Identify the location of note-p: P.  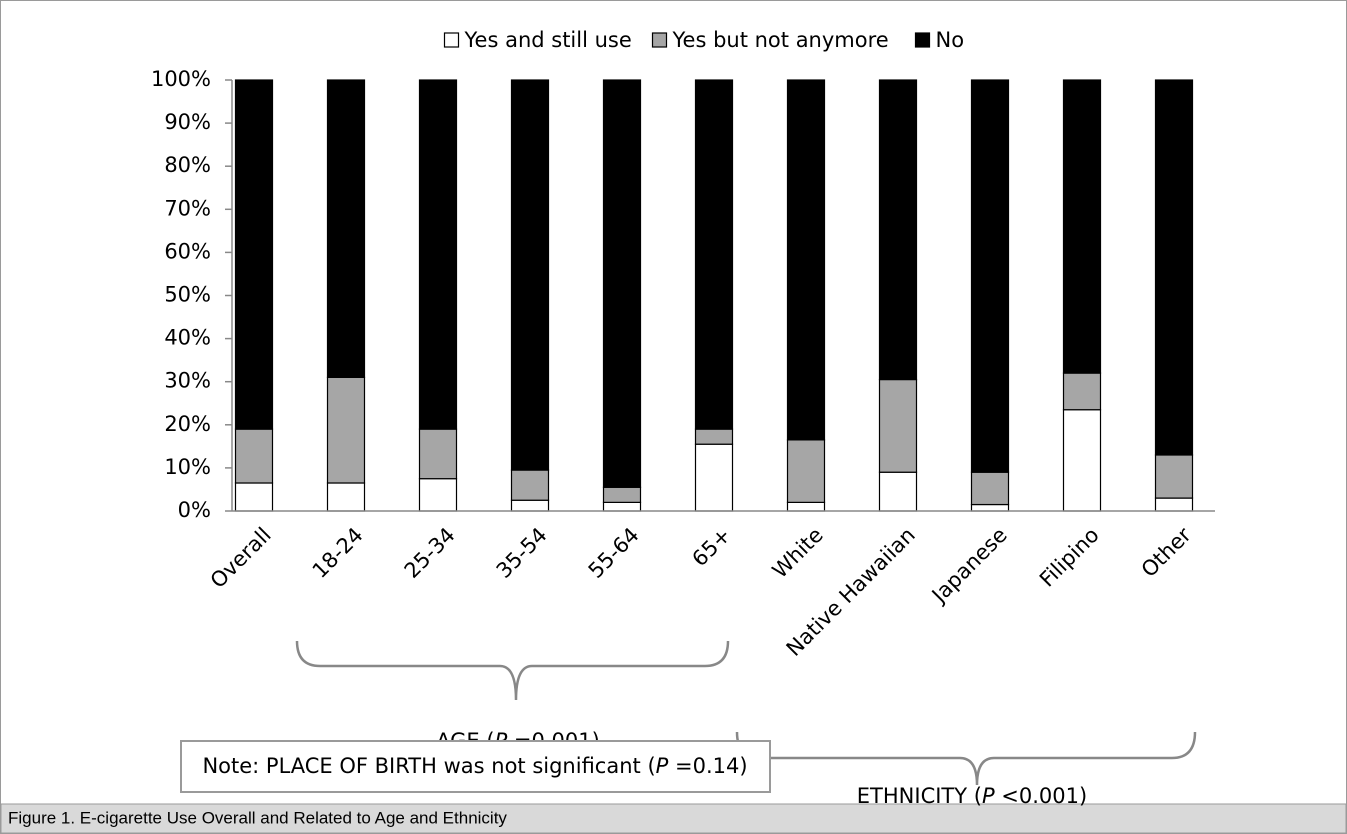
(662, 766).